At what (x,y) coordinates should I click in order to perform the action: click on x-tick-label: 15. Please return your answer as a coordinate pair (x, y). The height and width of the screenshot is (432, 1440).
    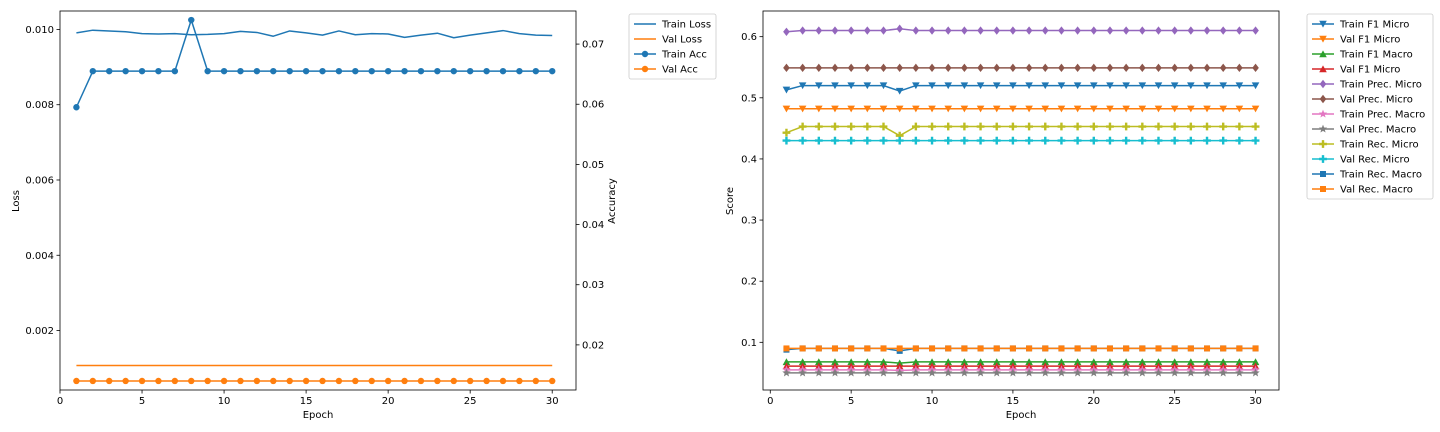
    Looking at the image, I should click on (1013, 401).